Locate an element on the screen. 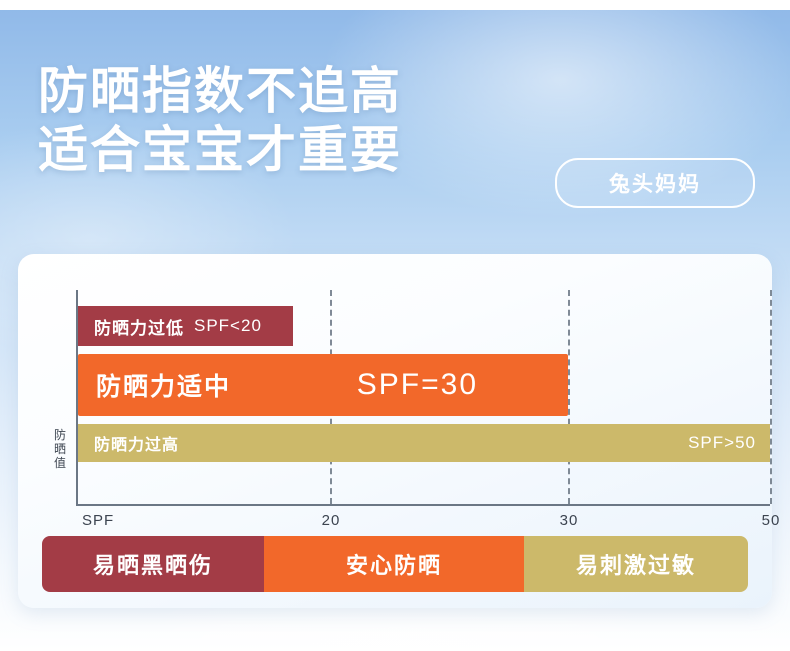 The image size is (790, 651). bar-high-label: 防晒力过高 is located at coordinates (137, 445).